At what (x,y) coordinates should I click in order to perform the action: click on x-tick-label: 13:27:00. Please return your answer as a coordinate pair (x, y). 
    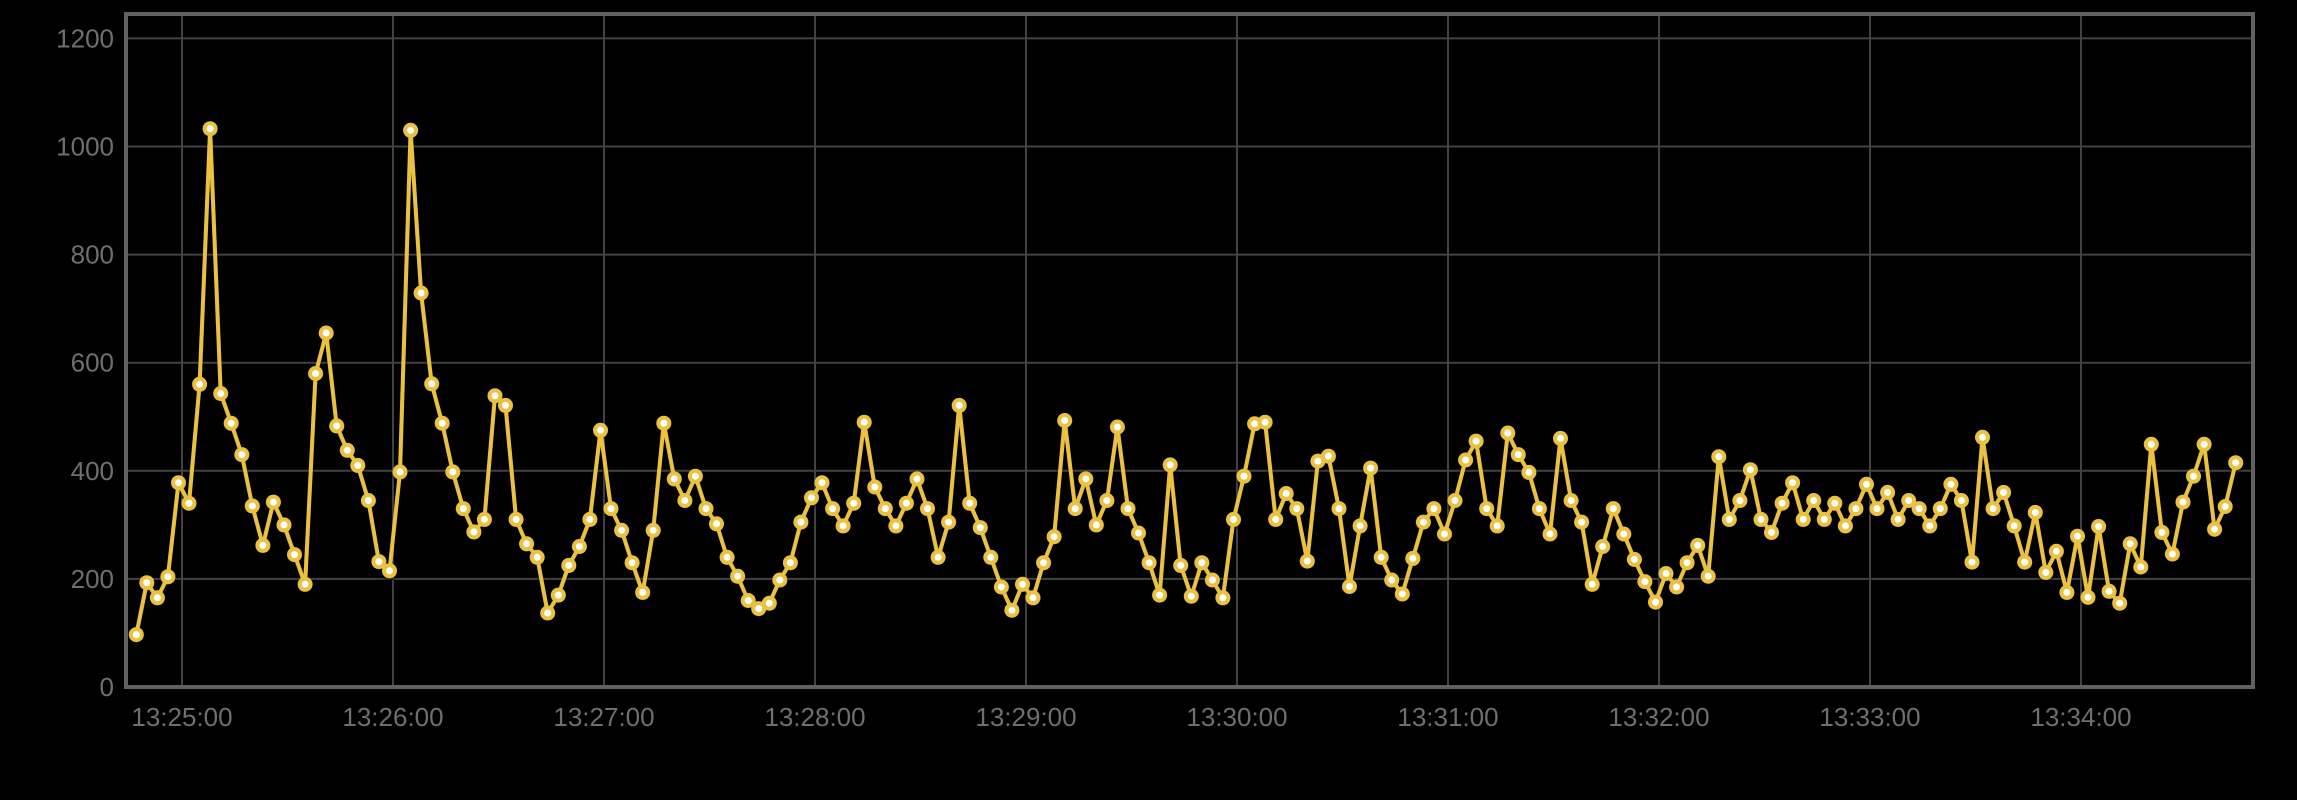
    Looking at the image, I should click on (603, 717).